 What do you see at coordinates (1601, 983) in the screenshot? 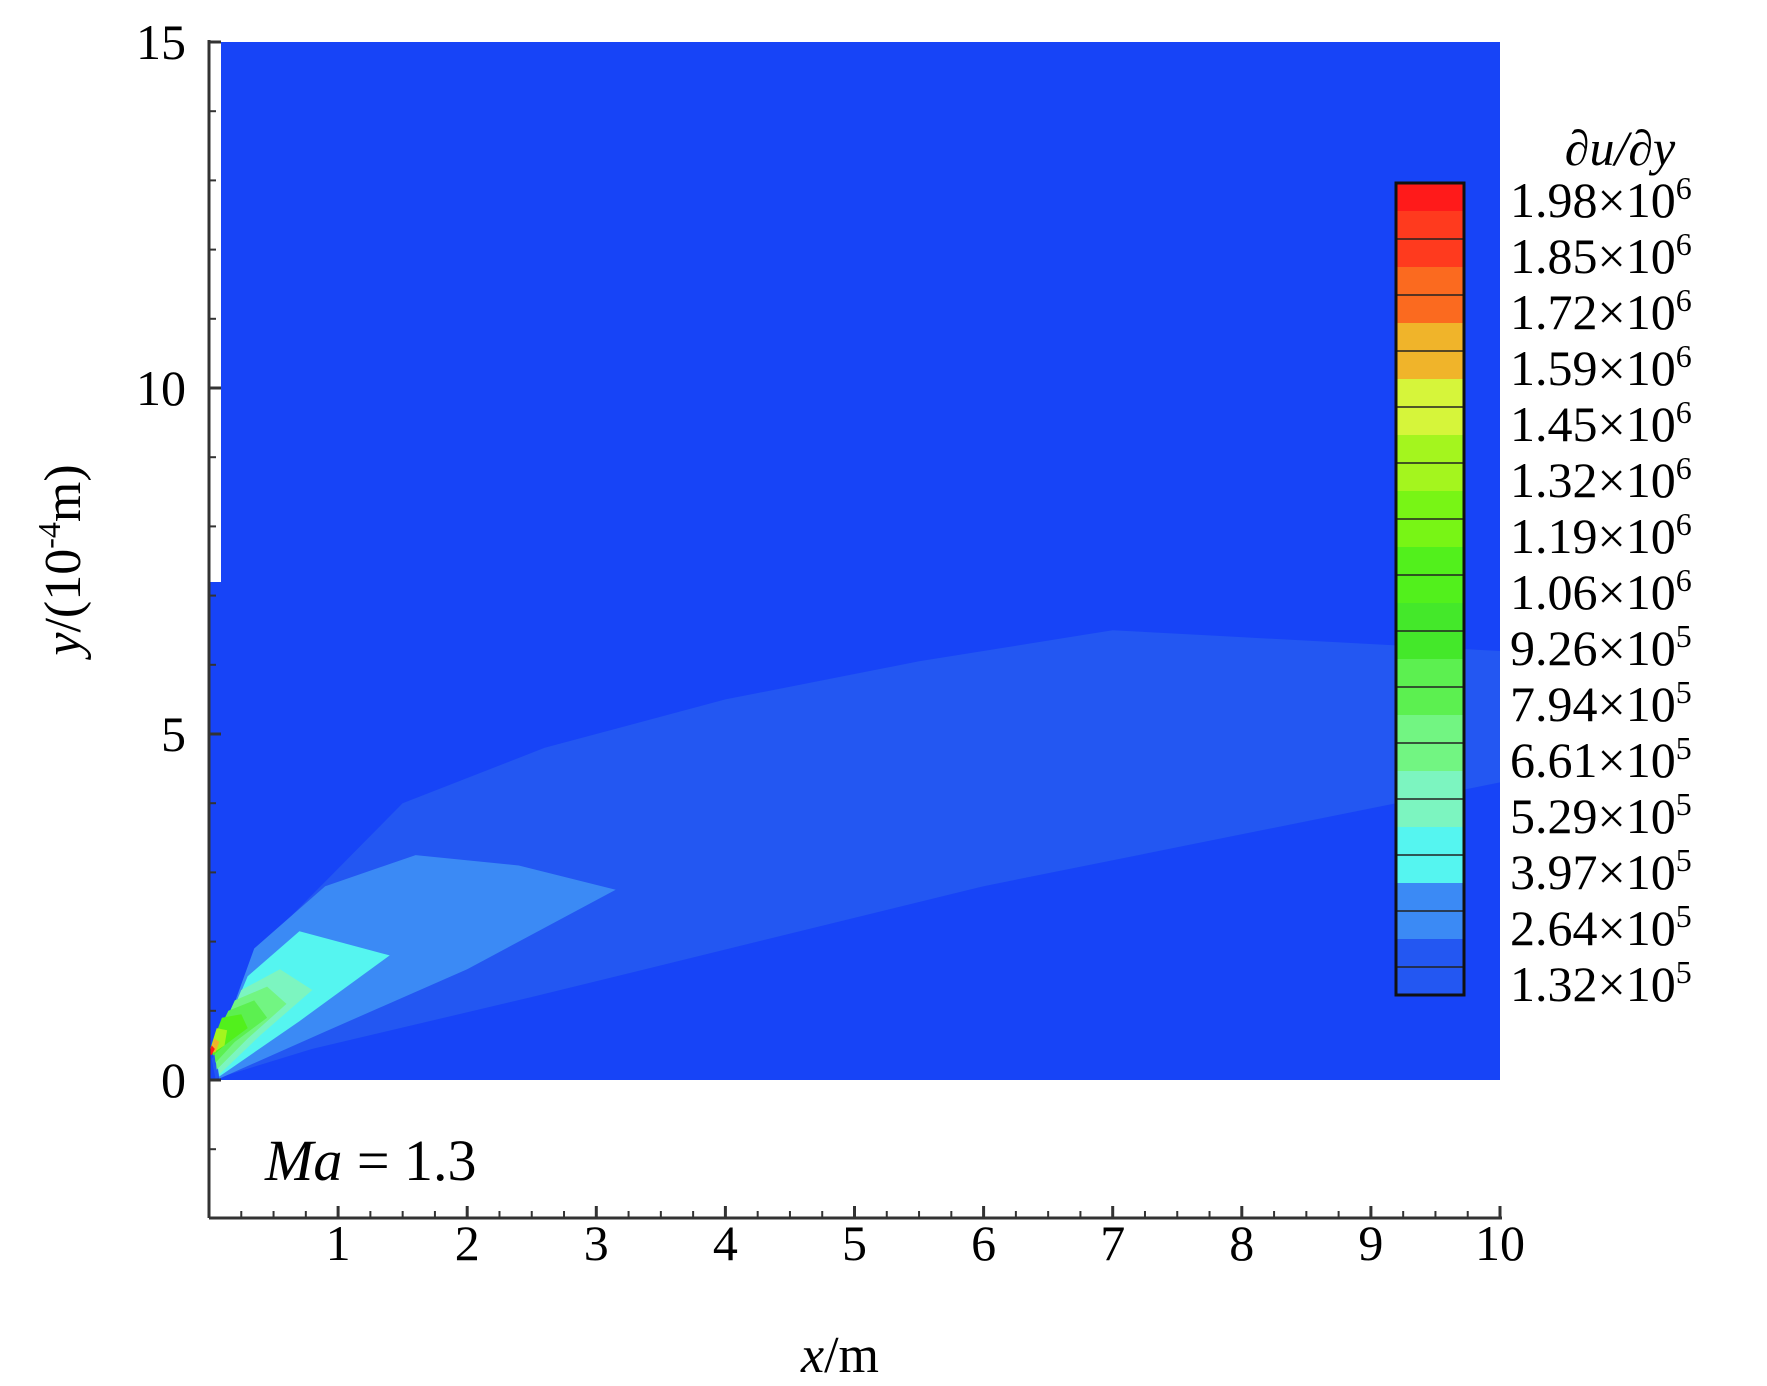
I see `colorbar-label: 1.32×10⁵` at bounding box center [1601, 983].